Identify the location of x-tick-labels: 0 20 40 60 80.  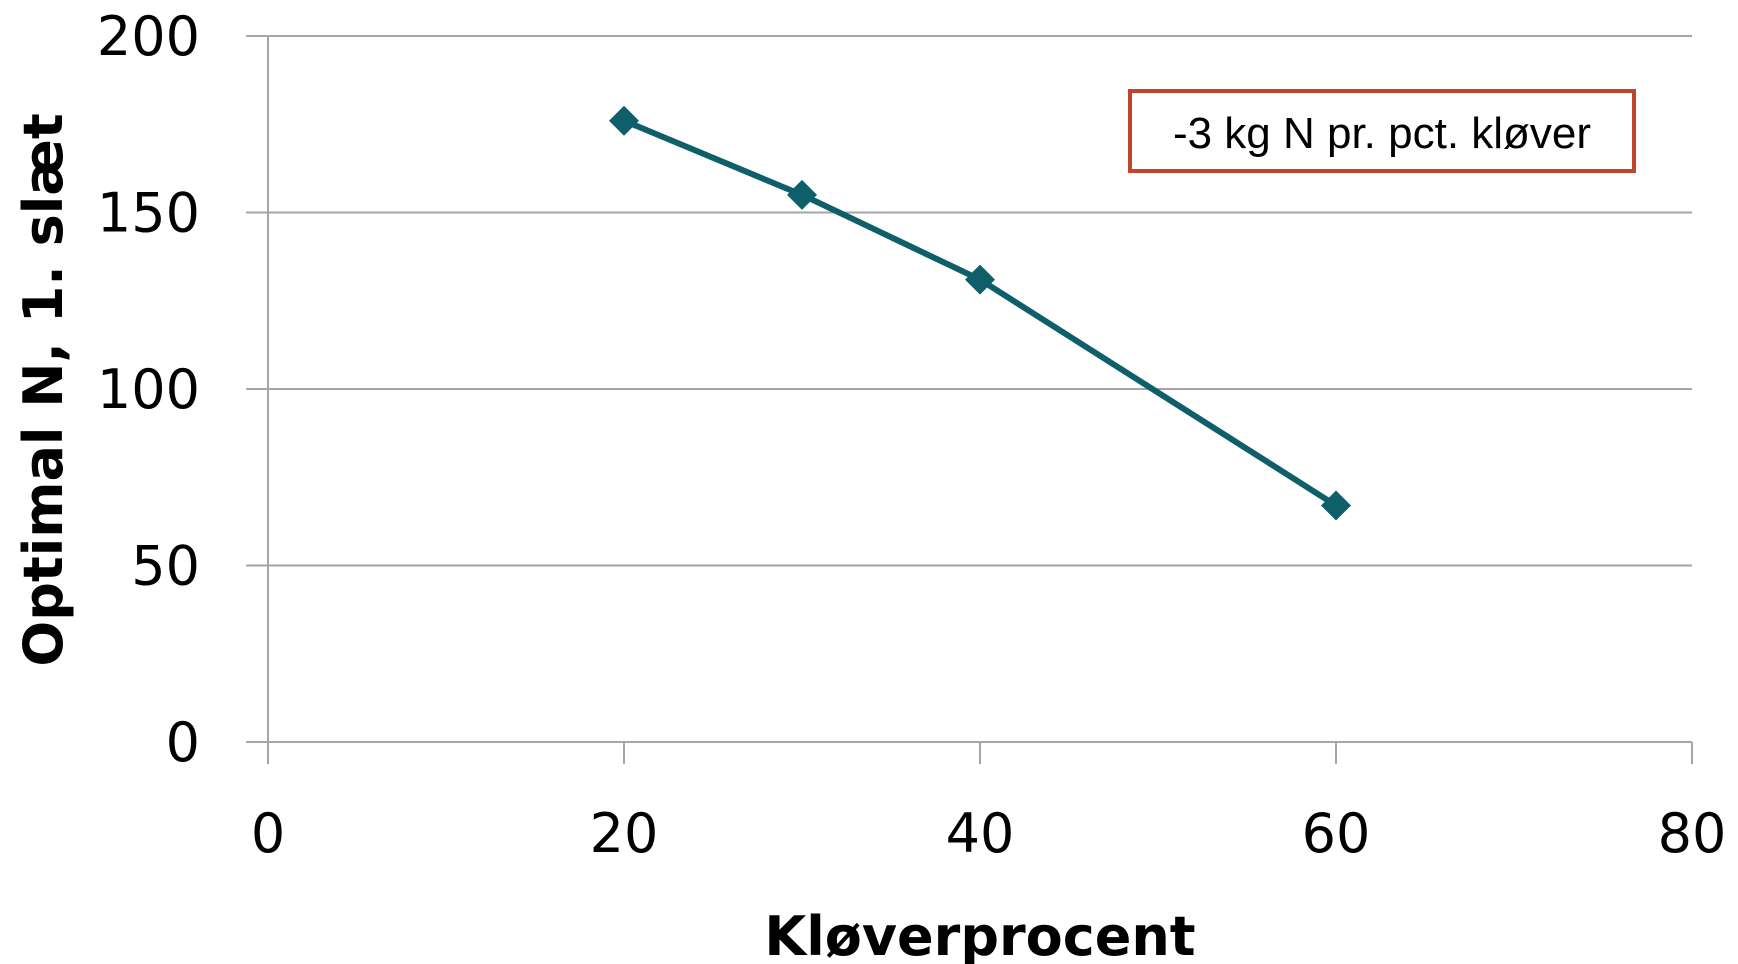
(989, 833).